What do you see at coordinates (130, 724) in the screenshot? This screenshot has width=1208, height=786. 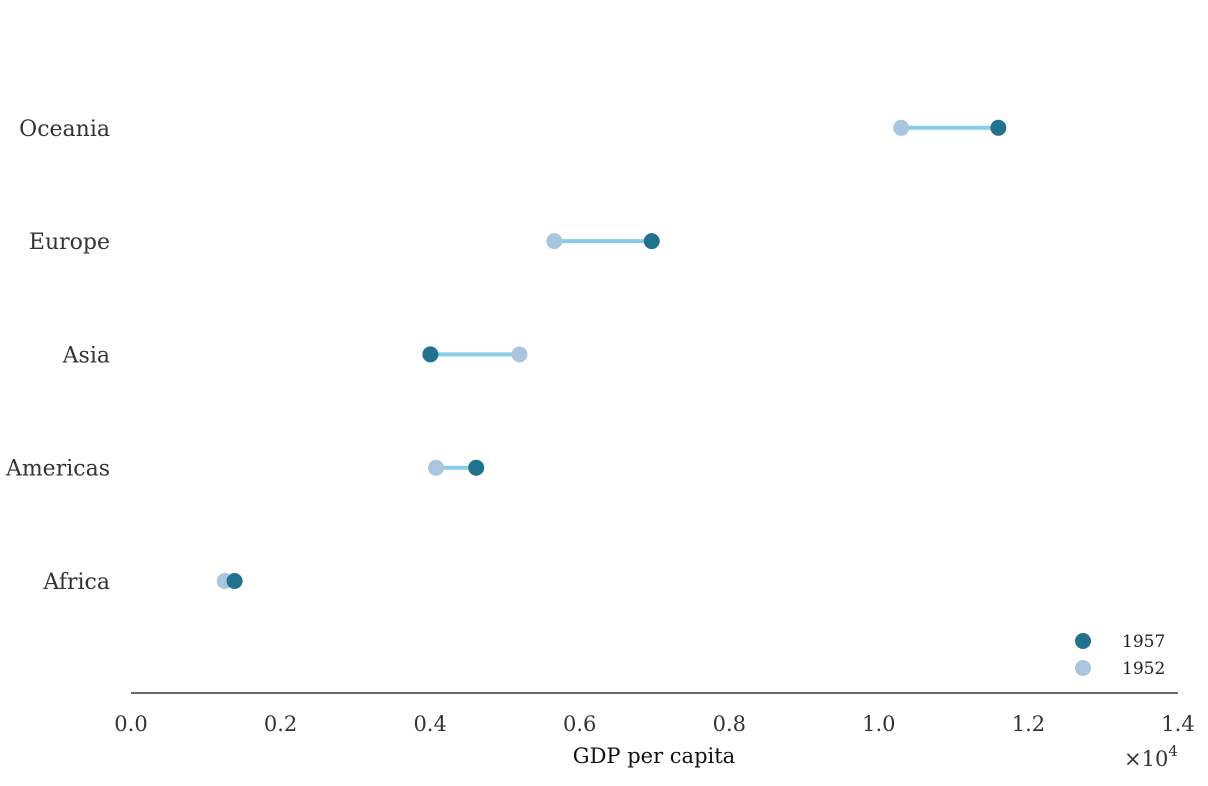 I see `x-tick-label: 0.0` at bounding box center [130, 724].